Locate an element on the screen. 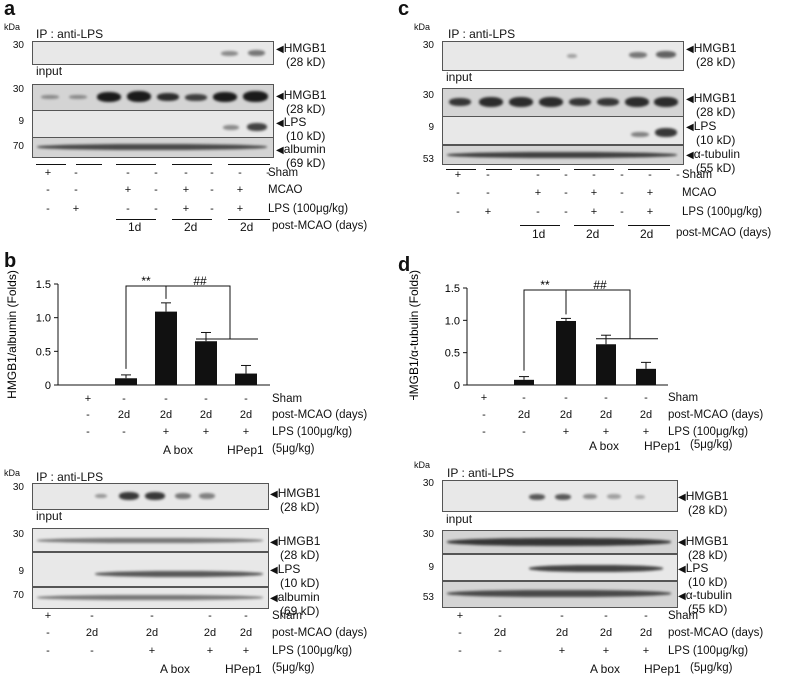 Image resolution: width=800 pixels, height=681 pixels. day-label: 2d is located at coordinates (593, 234).